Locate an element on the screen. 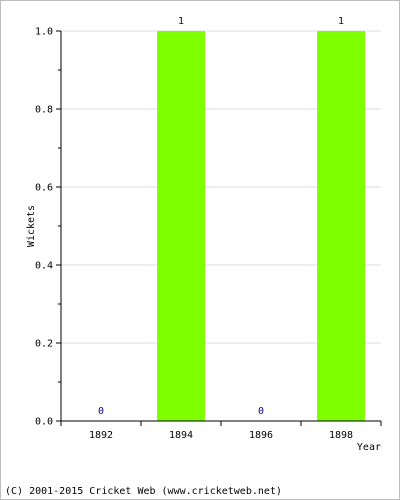 This screenshot has height=500, width=400. data-label-1892: 0 is located at coordinates (101, 411).